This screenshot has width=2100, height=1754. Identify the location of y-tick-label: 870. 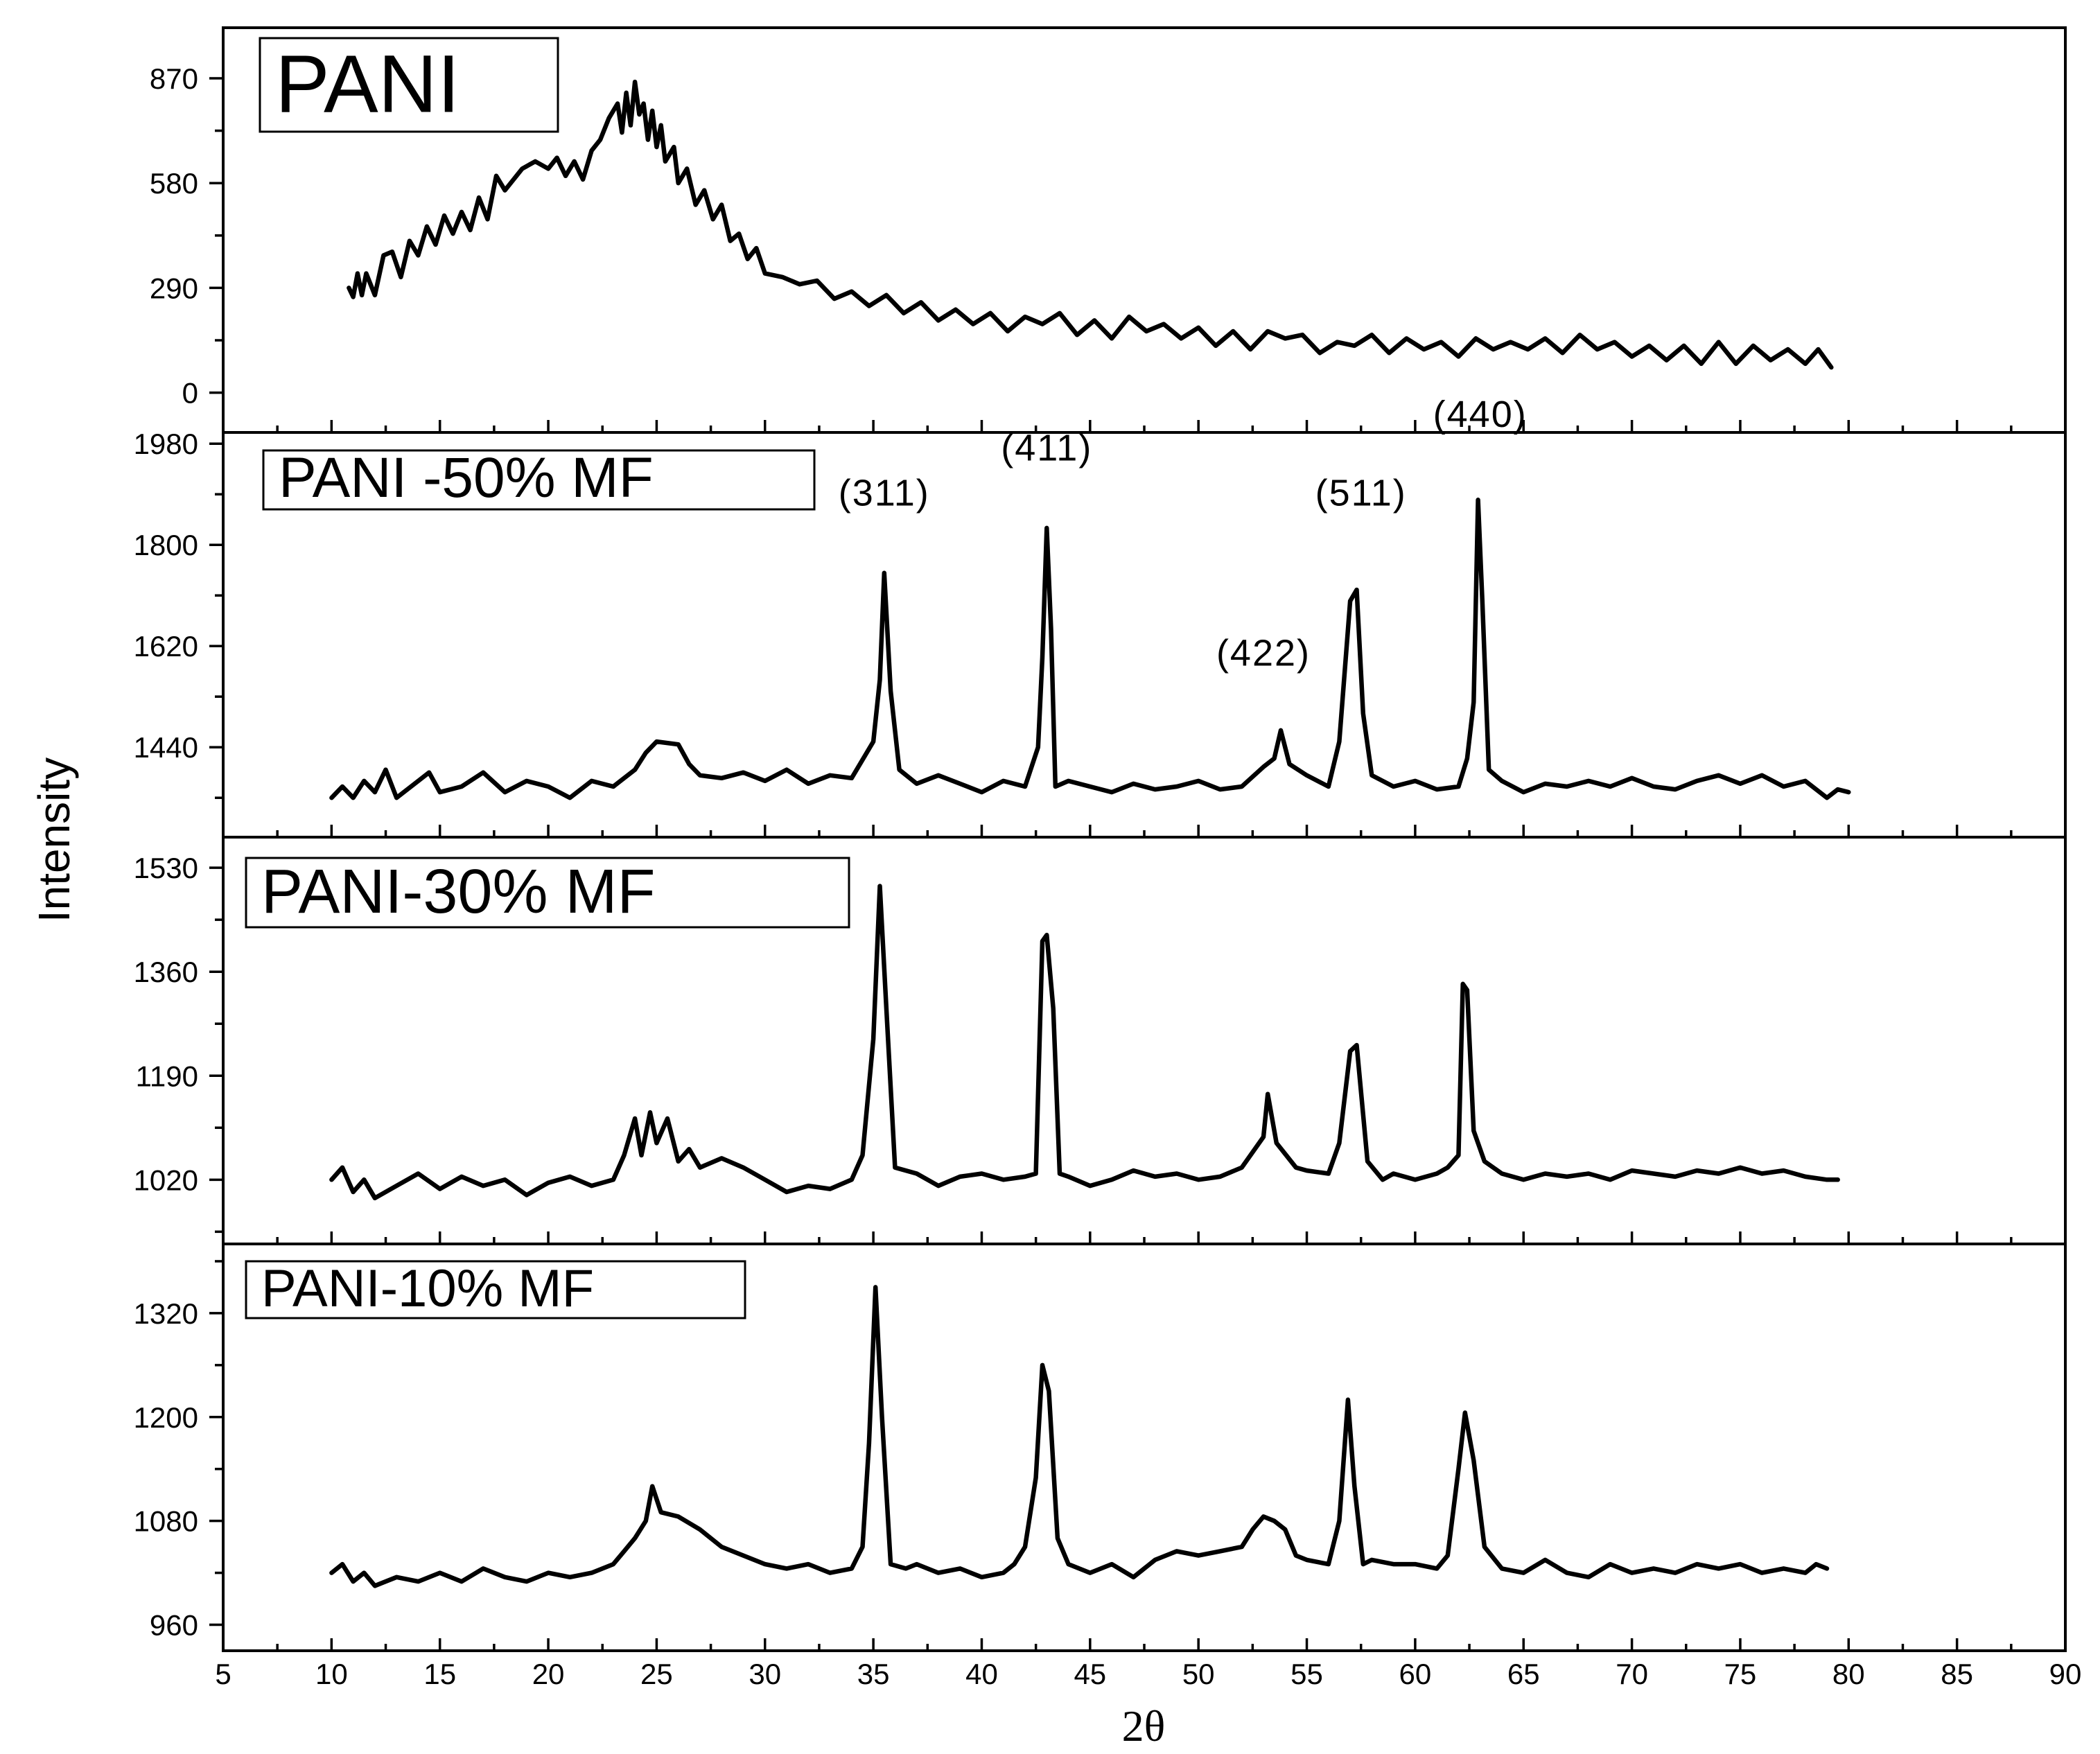
(174, 78).